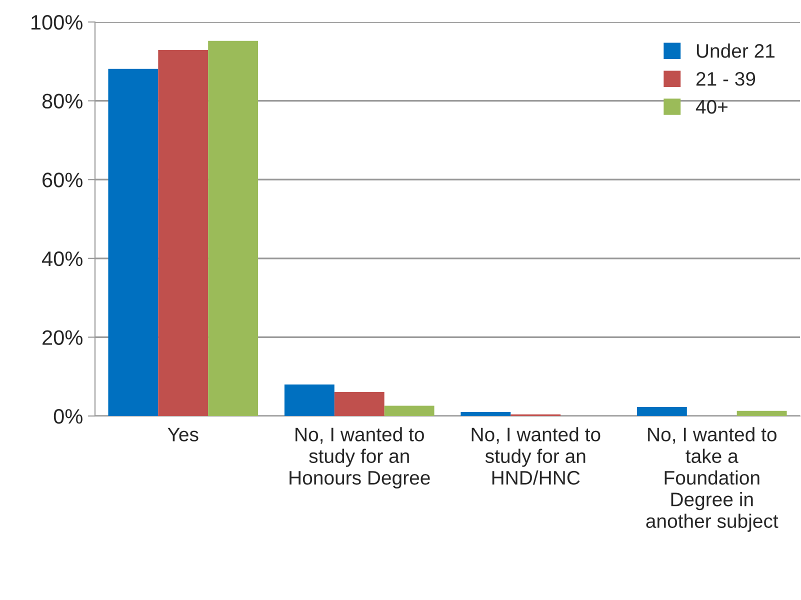 This screenshot has height=600, width=801. I want to click on y-tick-label: 40%, so click(62, 258).